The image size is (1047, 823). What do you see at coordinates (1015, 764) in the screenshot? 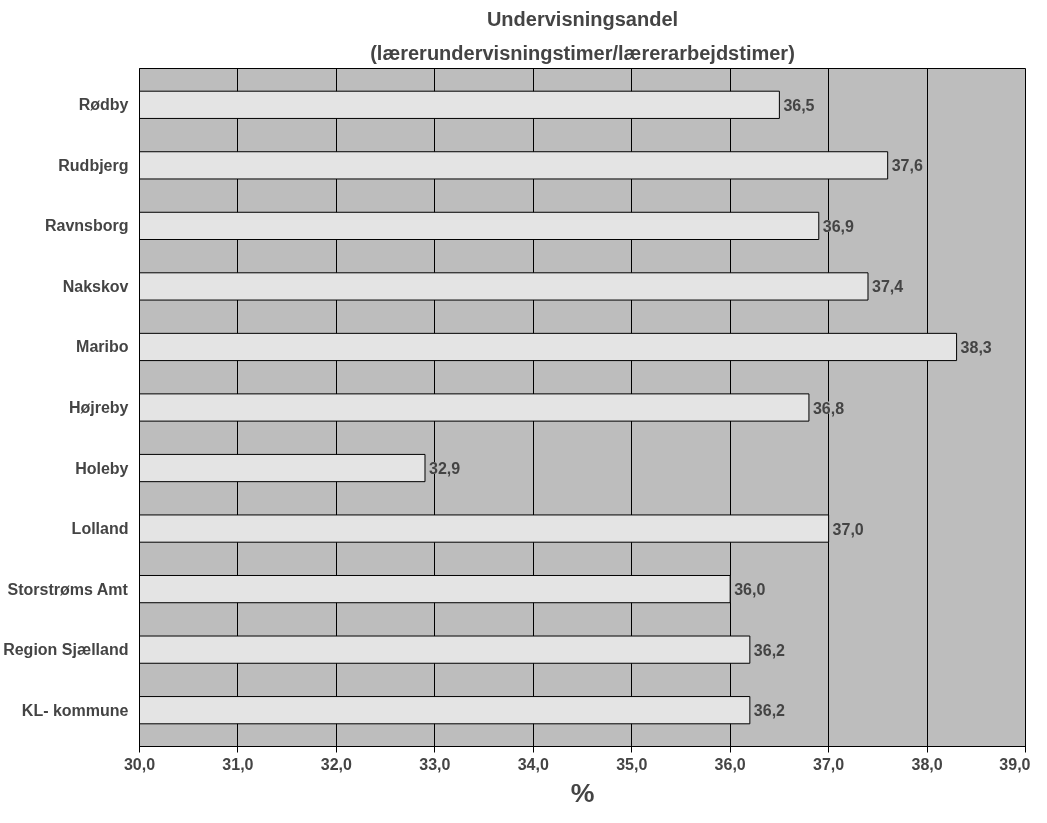
I see `x-tick-label: 39,0` at bounding box center [1015, 764].